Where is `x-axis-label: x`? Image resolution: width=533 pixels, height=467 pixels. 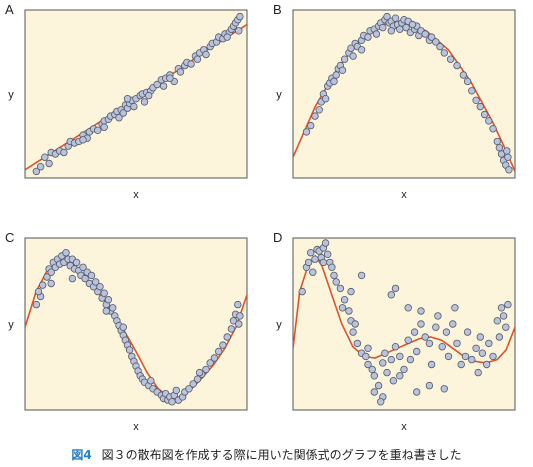
x-axis-label: x is located at coordinates (404, 427).